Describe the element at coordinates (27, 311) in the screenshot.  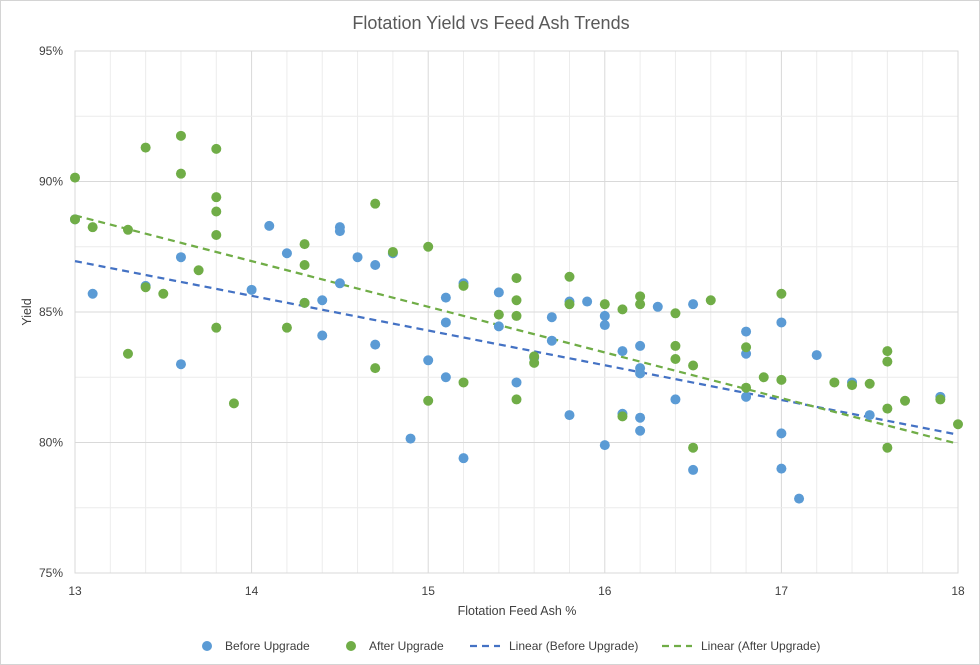
I see `y-axis-label: Yield` at that location.